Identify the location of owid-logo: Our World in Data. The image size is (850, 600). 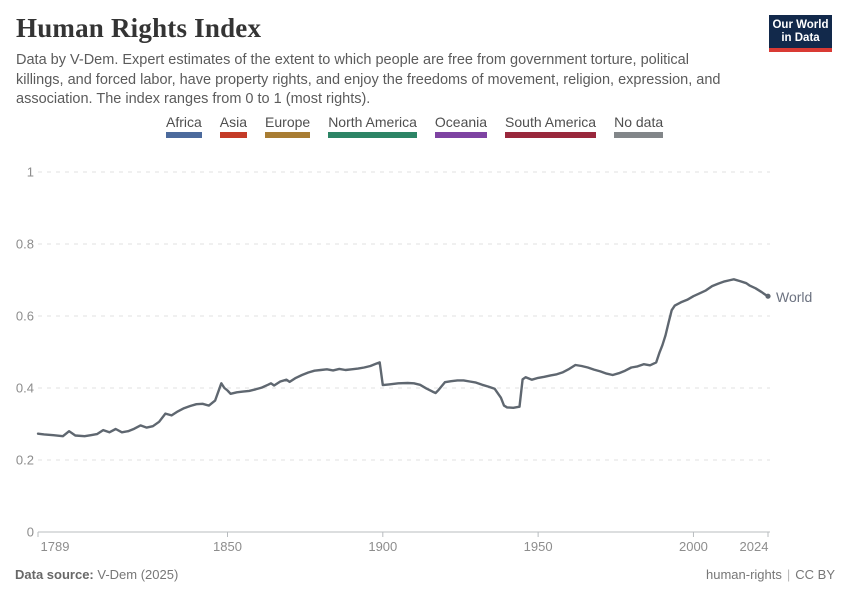
(800, 33).